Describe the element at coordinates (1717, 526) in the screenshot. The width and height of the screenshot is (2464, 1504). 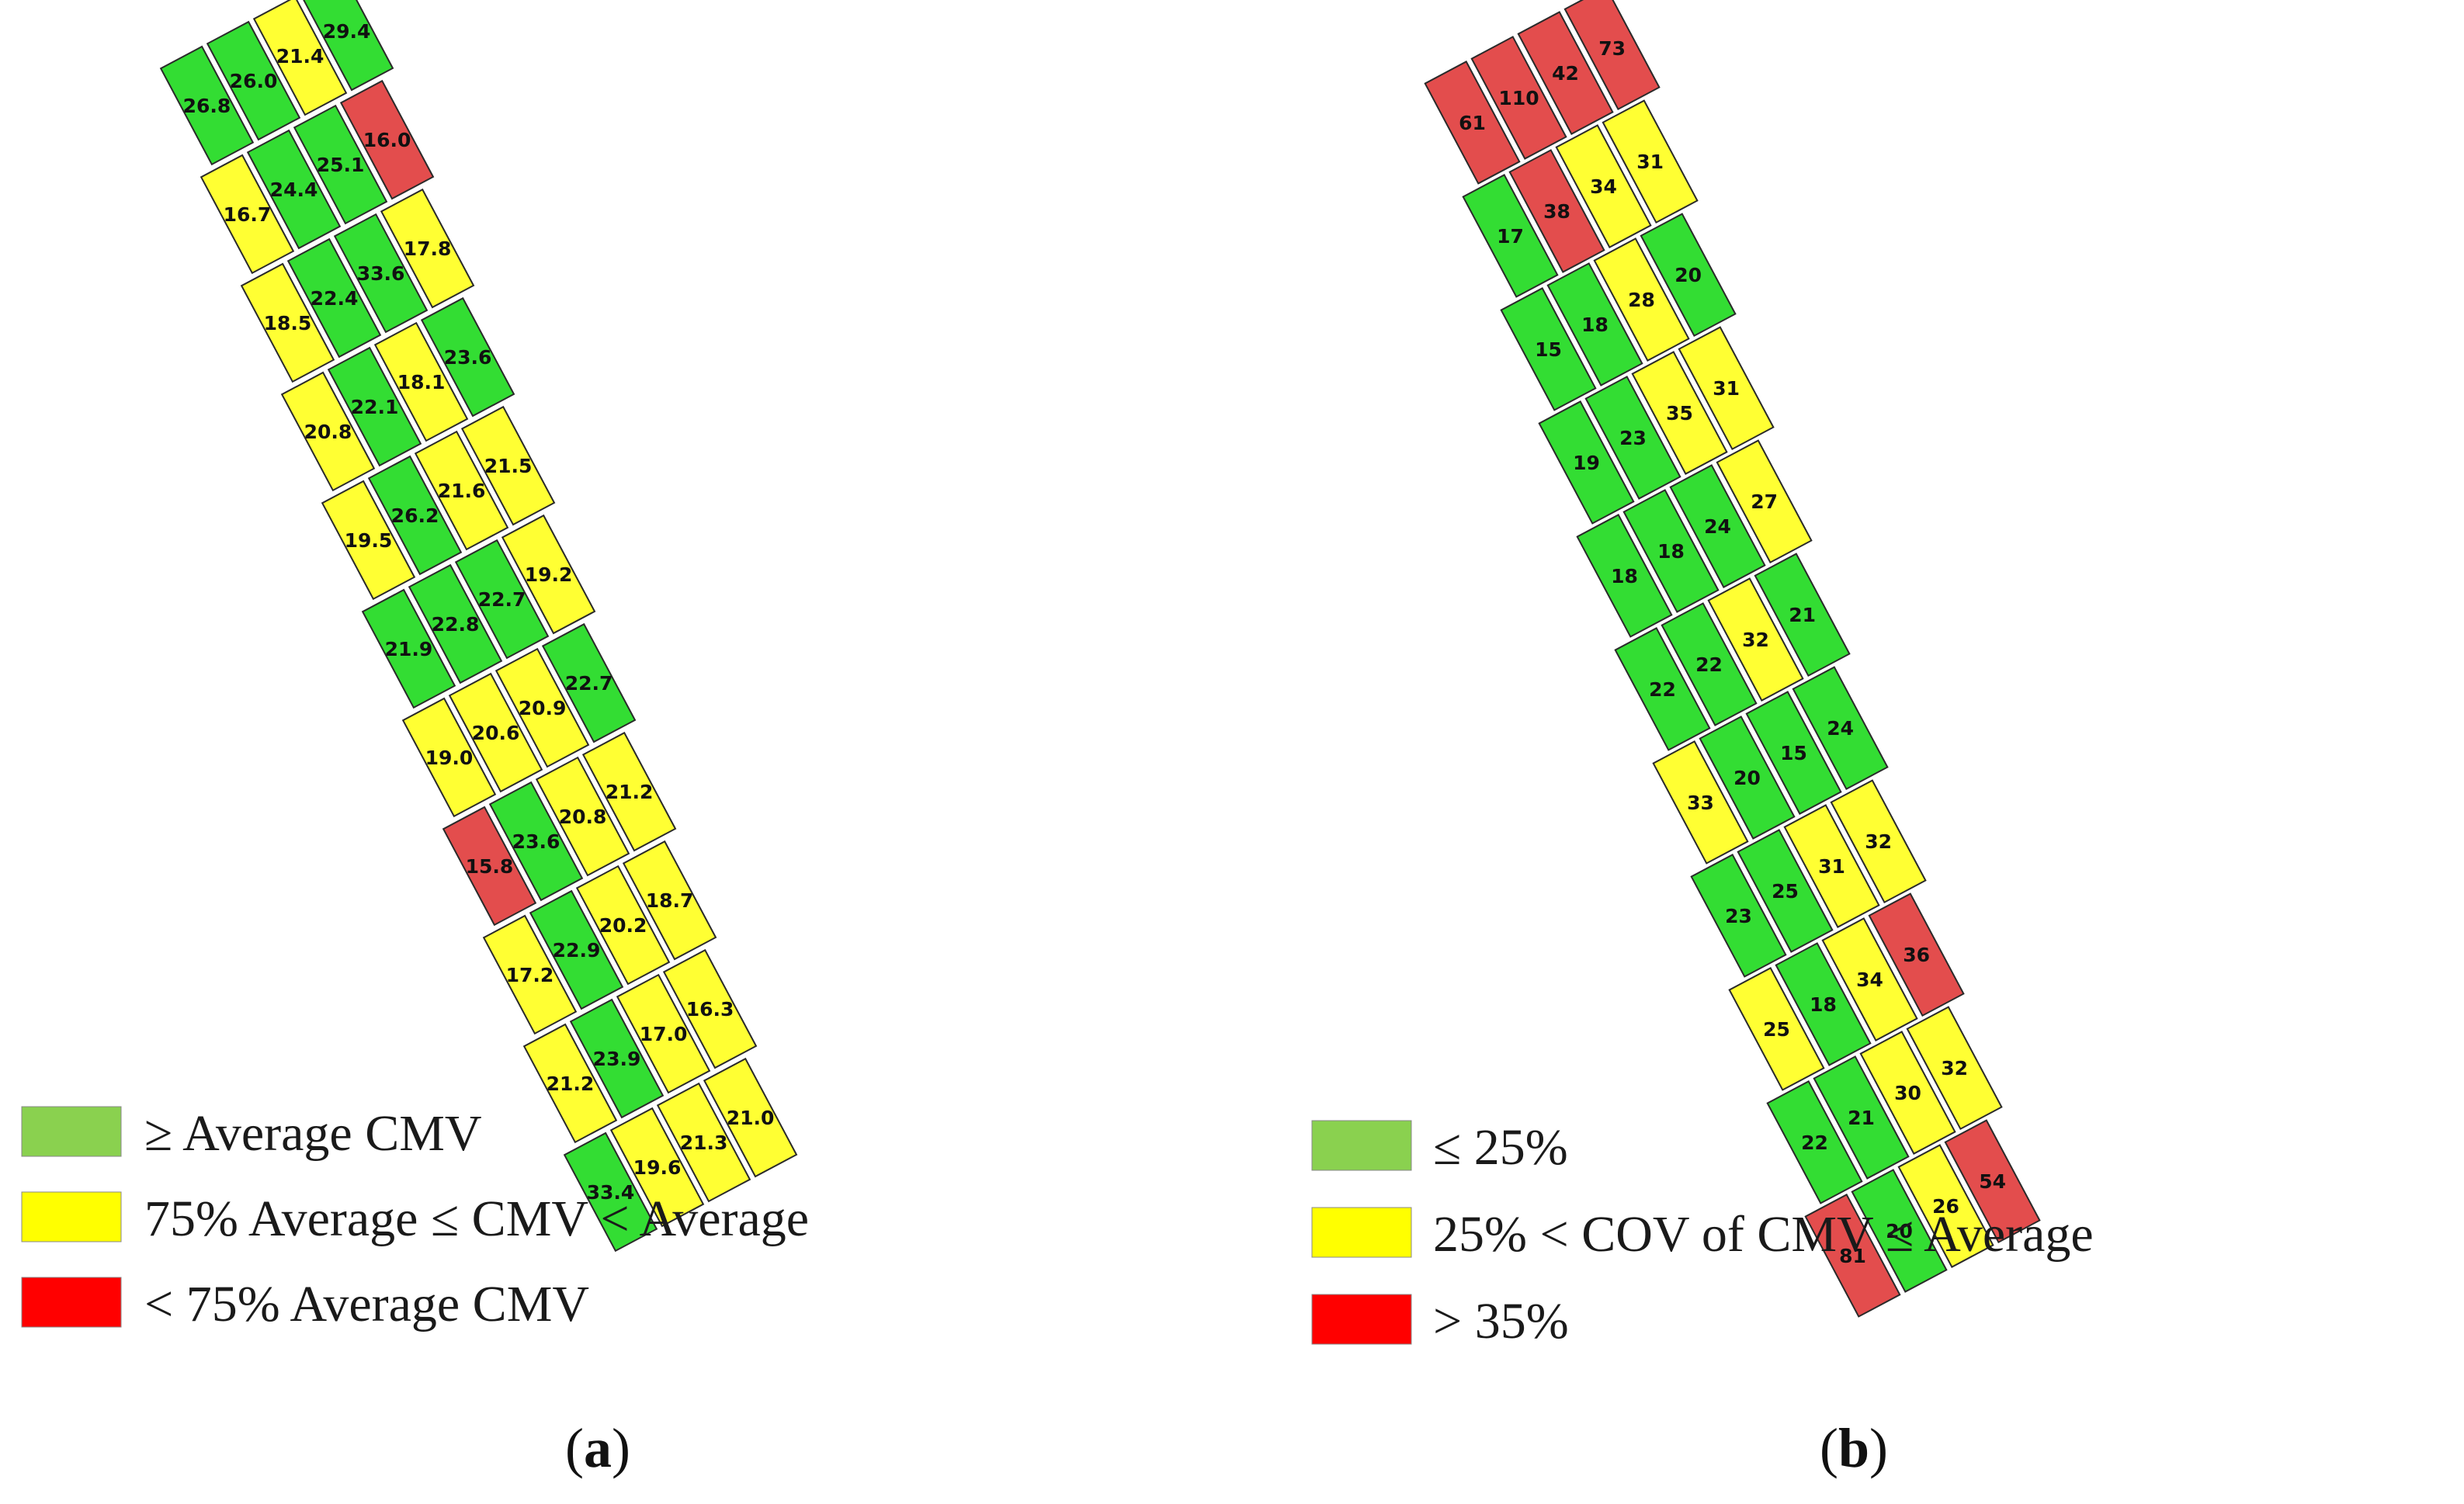
I see `panel-b-cell-value: 24` at that location.